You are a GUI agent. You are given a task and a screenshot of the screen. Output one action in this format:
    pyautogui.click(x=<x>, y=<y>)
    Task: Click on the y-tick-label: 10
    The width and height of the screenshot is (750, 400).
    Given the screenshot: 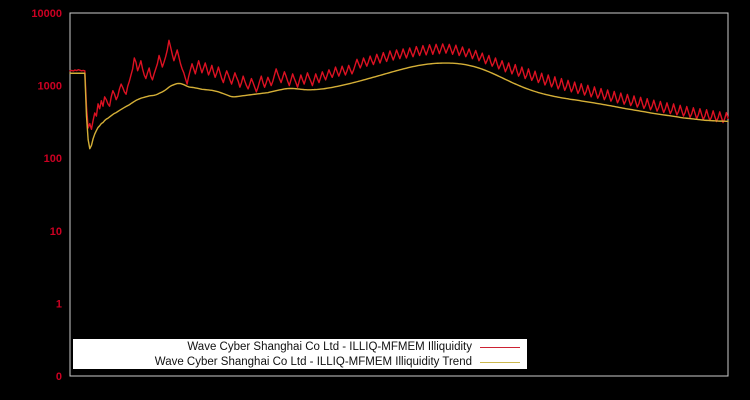 What is the action you would take?
    pyautogui.click(x=56, y=232)
    